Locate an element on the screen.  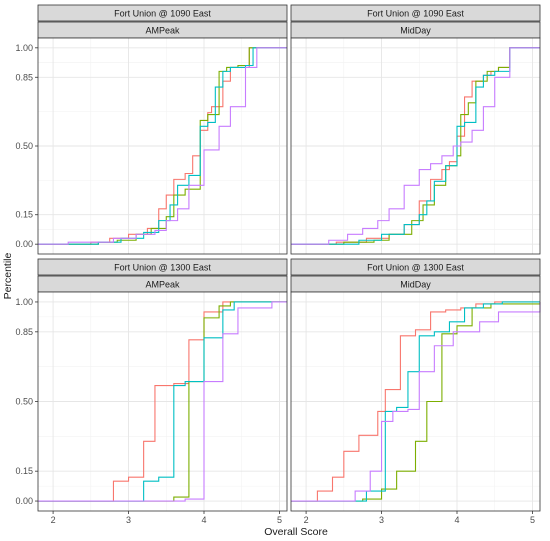
y-axis-title: Percentile is located at coordinates (8, 276).